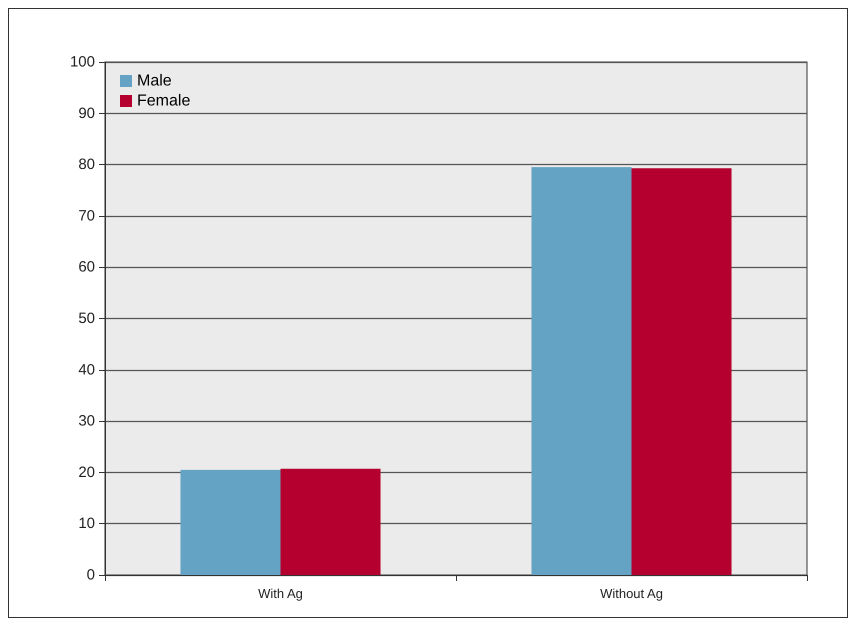 This screenshot has height=626, width=856. I want to click on y-tick-label: 80, so click(86, 165).